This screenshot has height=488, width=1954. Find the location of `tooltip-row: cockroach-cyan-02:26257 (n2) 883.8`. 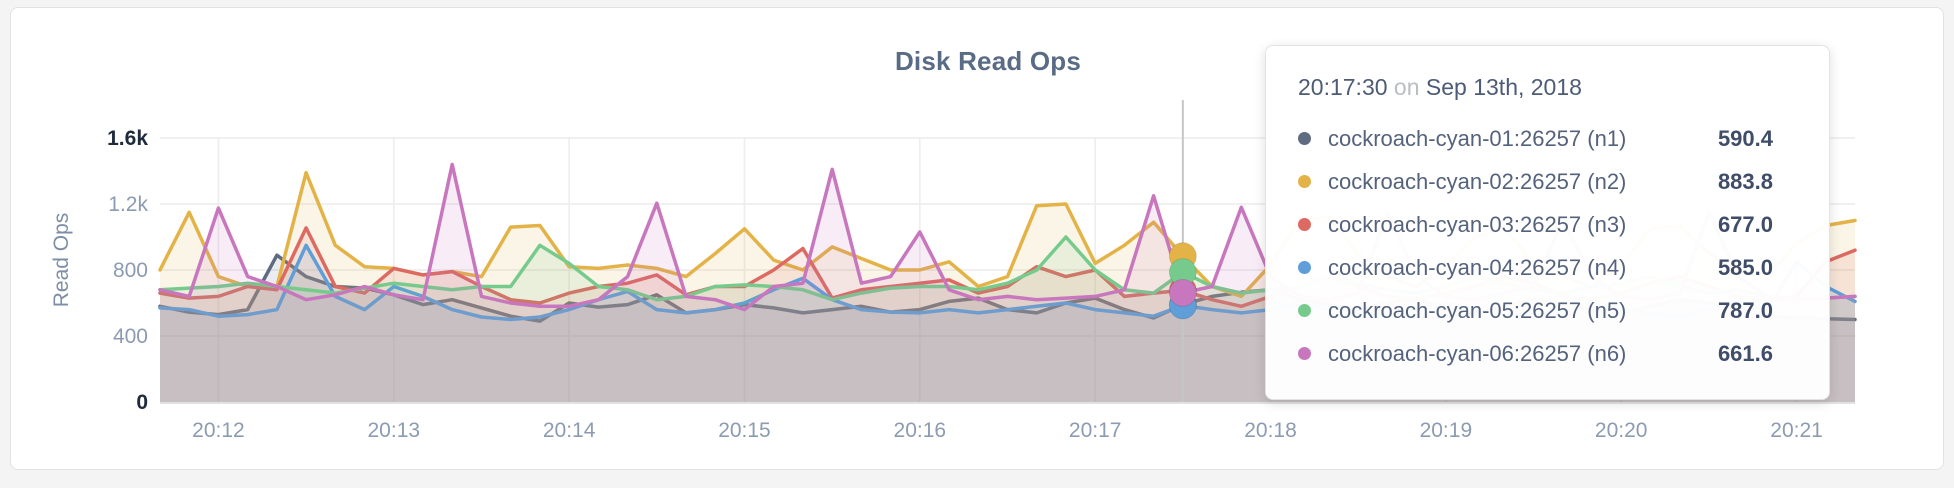

tooltip-row: cockroach-cyan-02:26257 (n2) 883.8 is located at coordinates (1547, 181).